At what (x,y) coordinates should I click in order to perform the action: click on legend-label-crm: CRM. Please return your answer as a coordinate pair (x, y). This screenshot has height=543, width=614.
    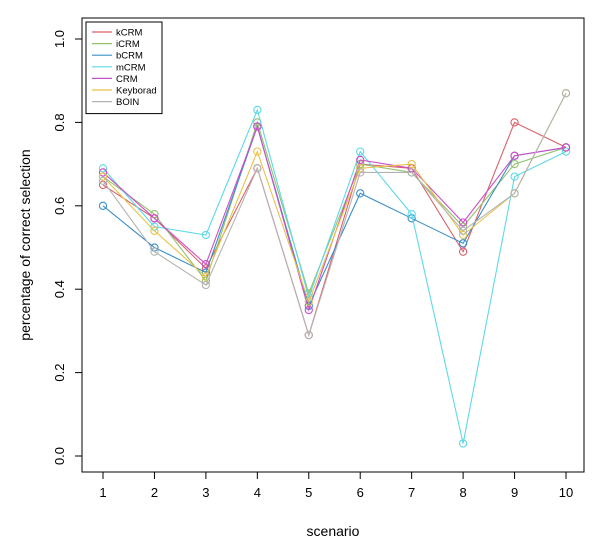
    Looking at the image, I should click on (127, 79).